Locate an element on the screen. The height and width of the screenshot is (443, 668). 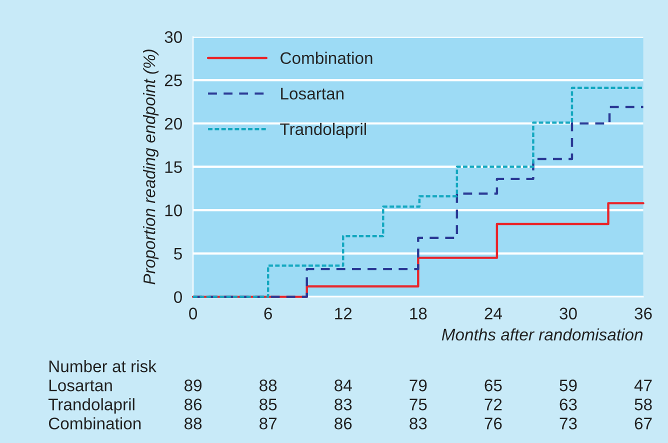
text: Number at risk is located at coordinates (102, 366).